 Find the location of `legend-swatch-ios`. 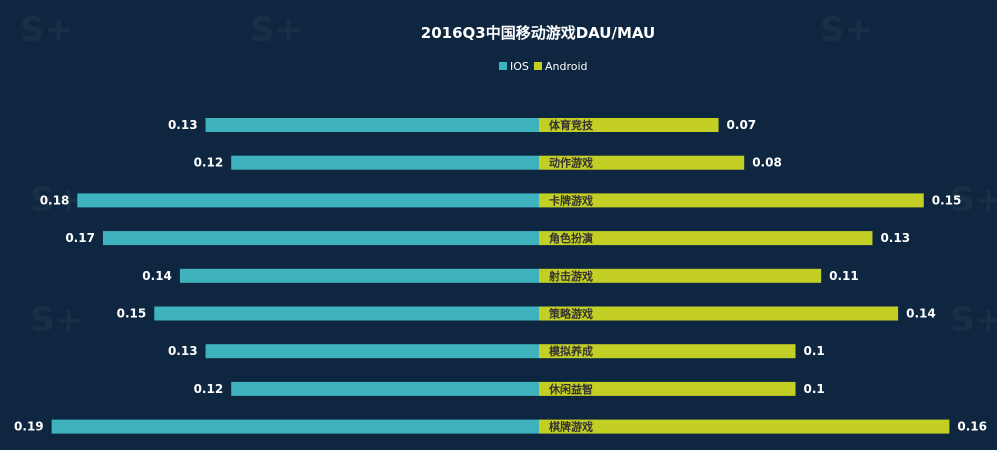

legend-swatch-ios is located at coordinates (503, 66).